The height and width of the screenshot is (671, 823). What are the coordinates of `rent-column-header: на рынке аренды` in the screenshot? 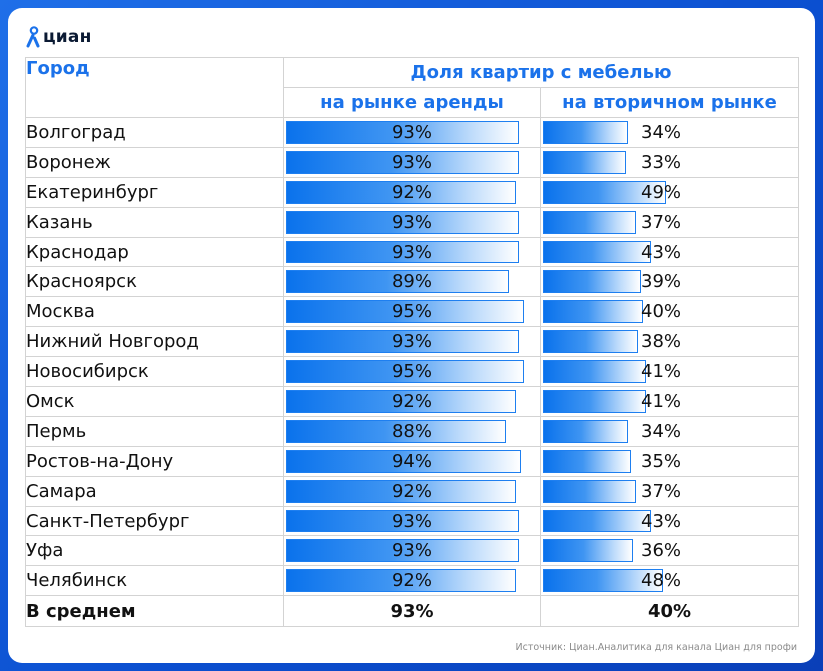 It's located at (412, 102).